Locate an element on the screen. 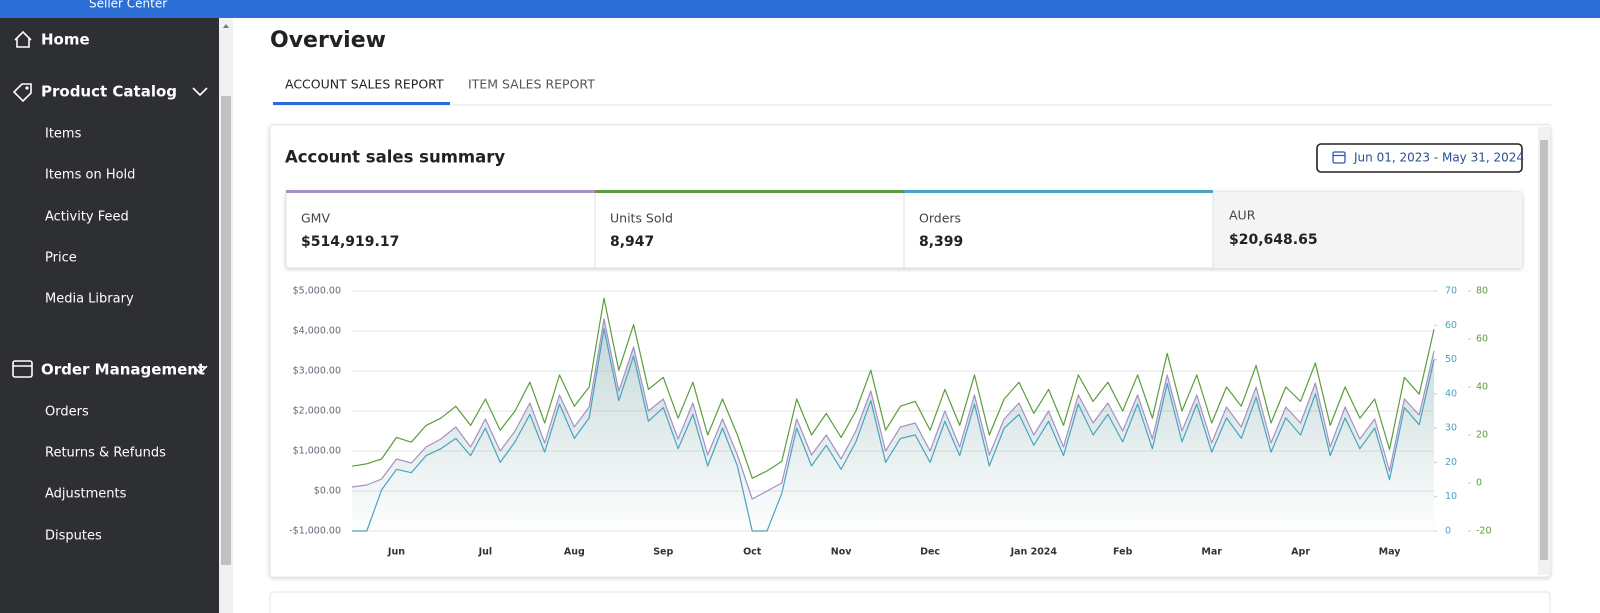 The image size is (1600, 613). tile-label: Units Sold is located at coordinates (641, 218).